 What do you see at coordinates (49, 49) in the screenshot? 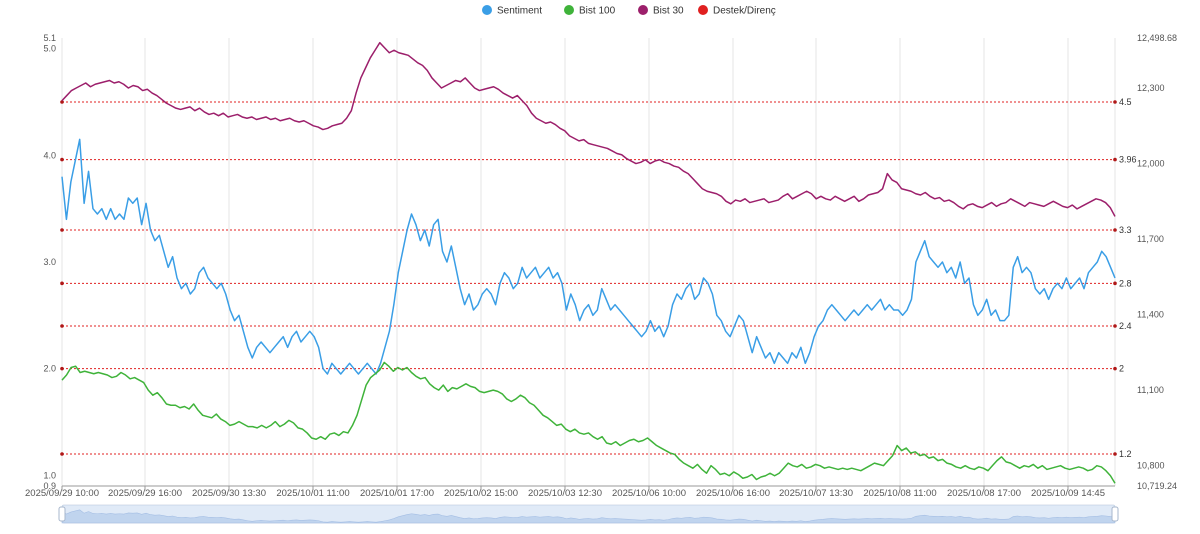
I see `y-left-tick-label-5: 5.0` at bounding box center [49, 49].